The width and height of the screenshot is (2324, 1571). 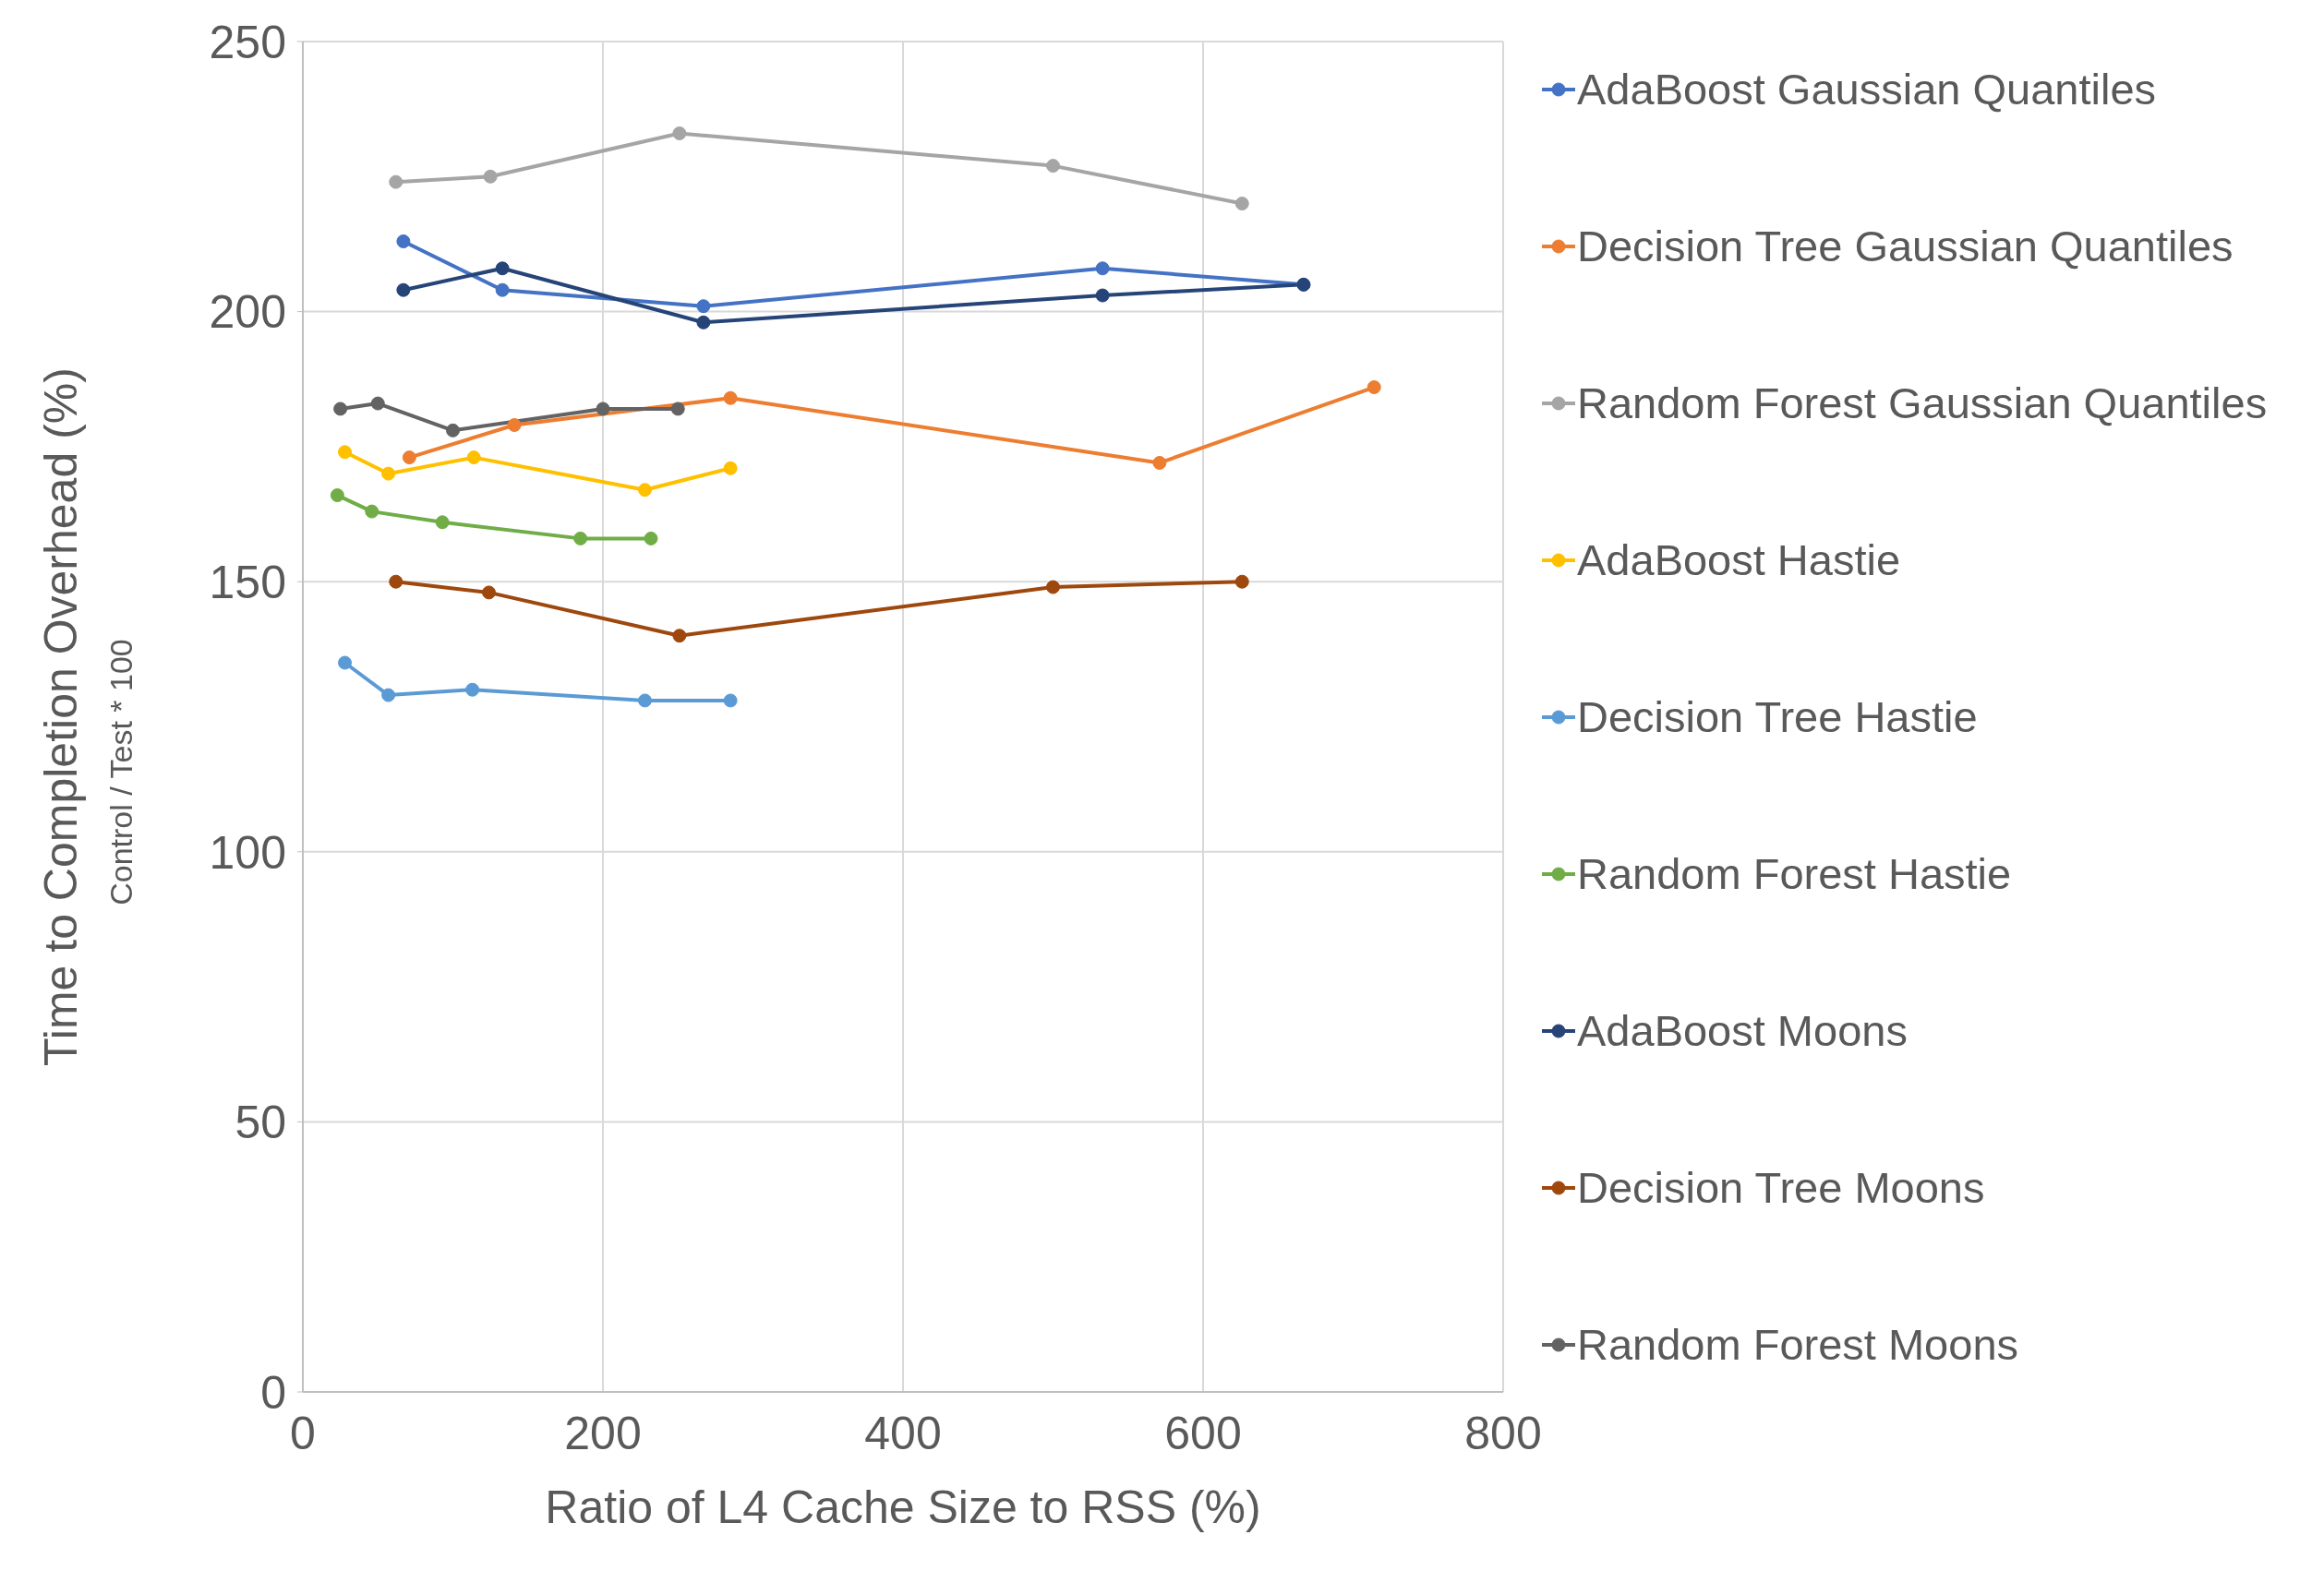 What do you see at coordinates (903, 1507) in the screenshot?
I see `x-axis-title: Ratio of L4 Cache Size to RSS (%)` at bounding box center [903, 1507].